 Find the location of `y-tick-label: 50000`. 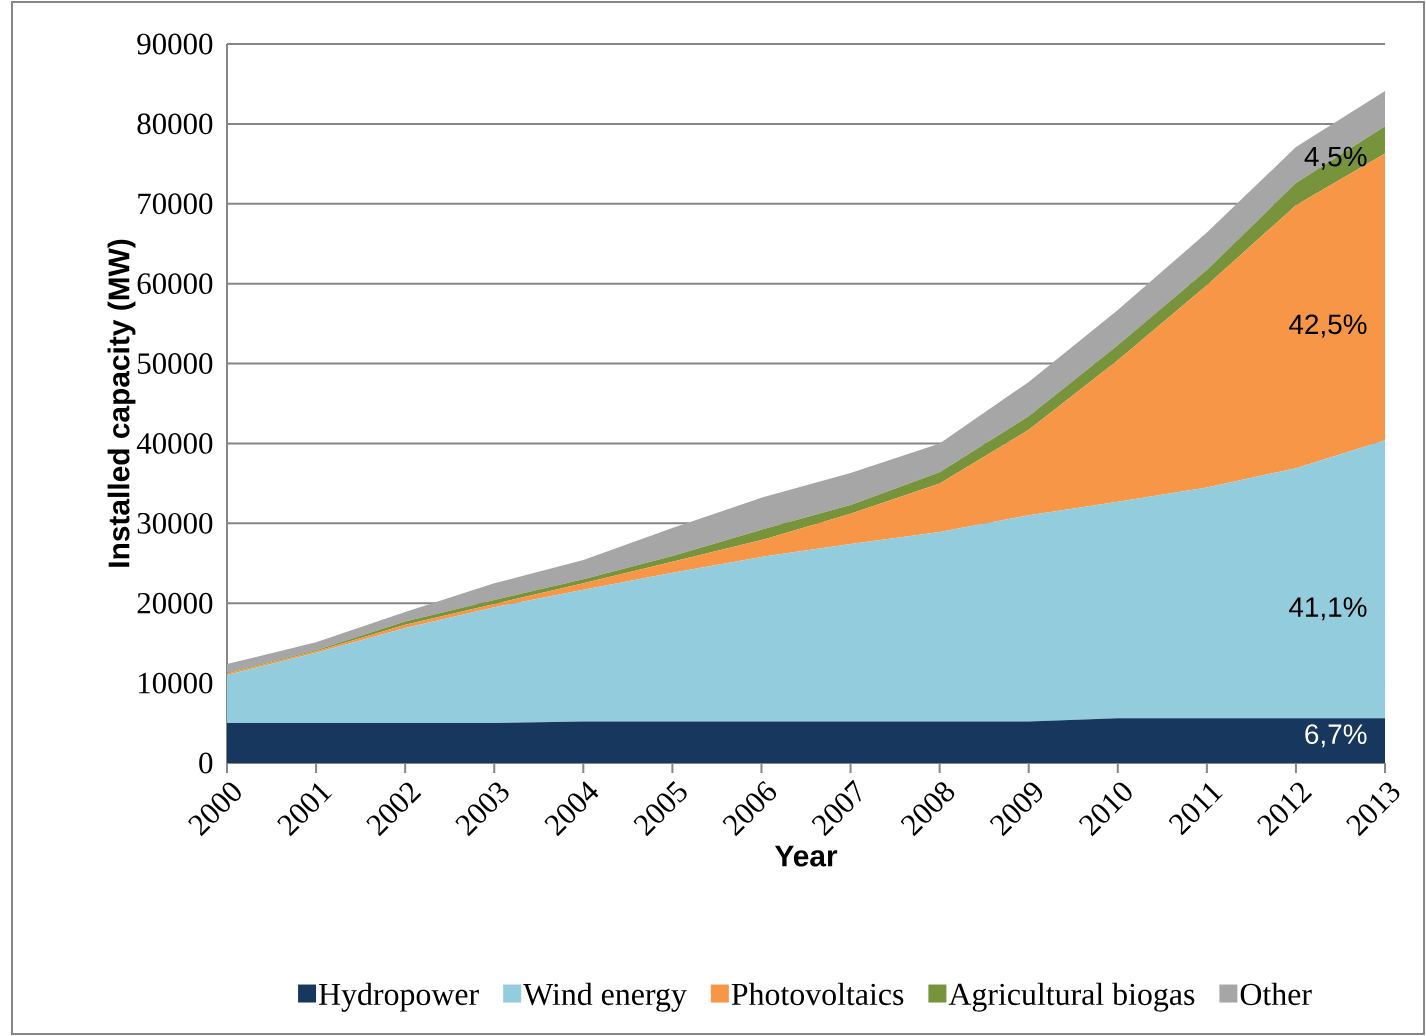

y-tick-label: 50000 is located at coordinates (175, 363).